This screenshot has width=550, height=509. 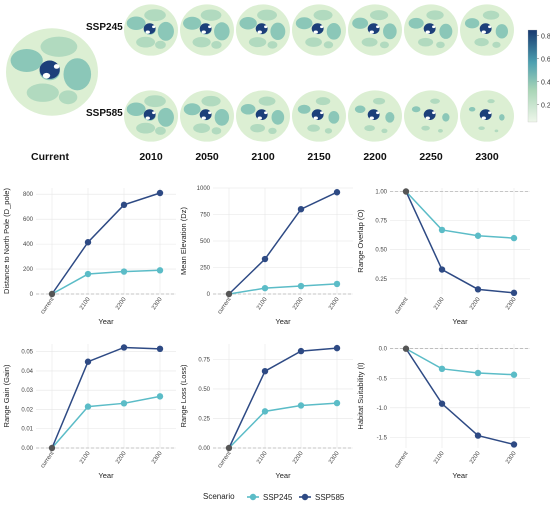 What do you see at coordinates (27, 430) in the screenshot?
I see `y-tick-label: 0.01` at bounding box center [27, 430].